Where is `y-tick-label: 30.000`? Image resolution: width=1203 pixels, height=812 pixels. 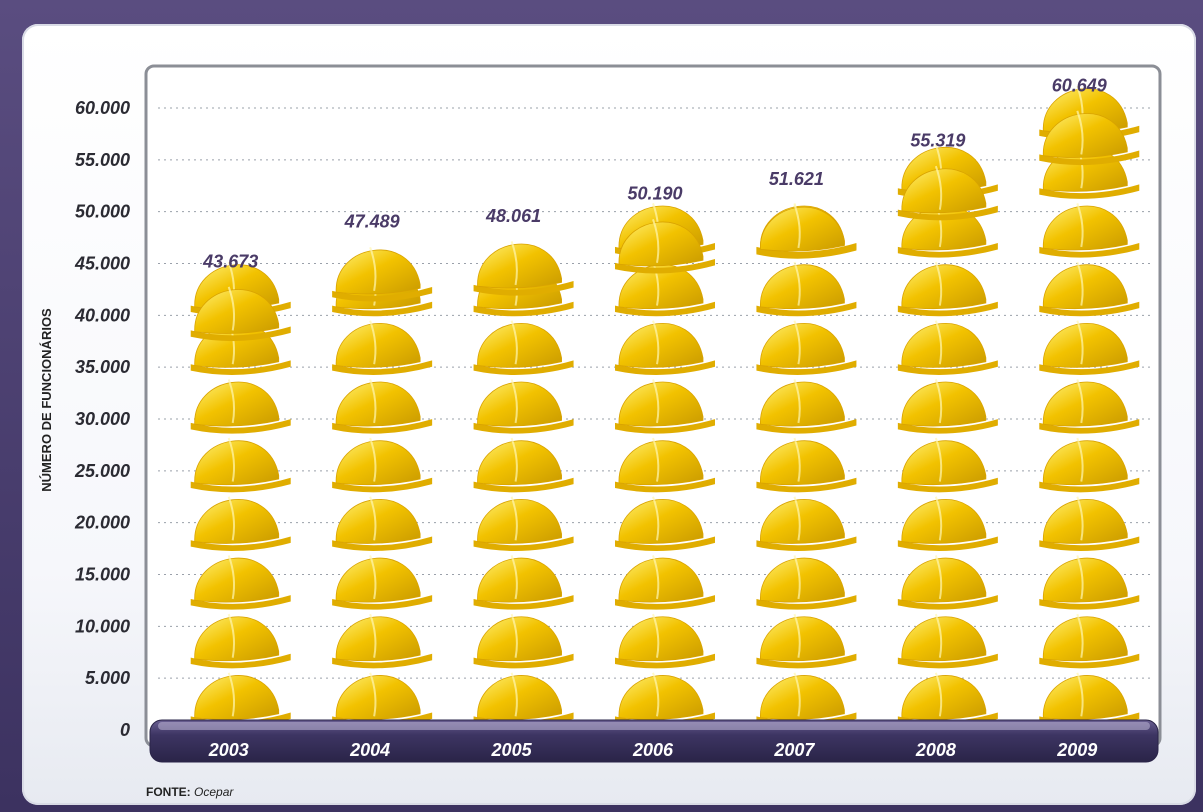
y-tick-label: 30.000 is located at coordinates (102, 419).